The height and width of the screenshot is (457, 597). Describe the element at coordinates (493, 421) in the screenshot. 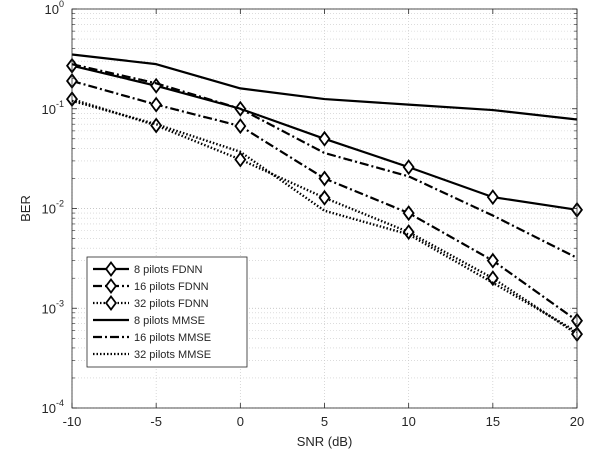

I see `x-tick-label: 15` at that location.